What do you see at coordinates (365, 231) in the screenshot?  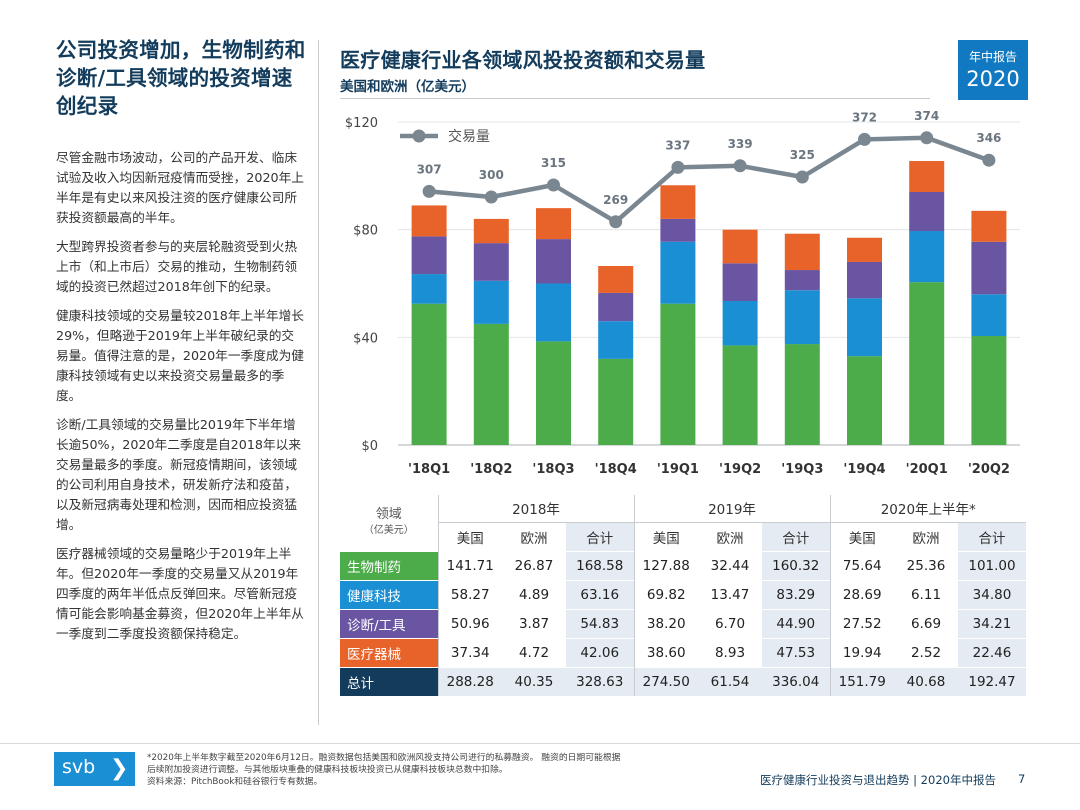 I see `y-tick-label: $80` at bounding box center [365, 231].